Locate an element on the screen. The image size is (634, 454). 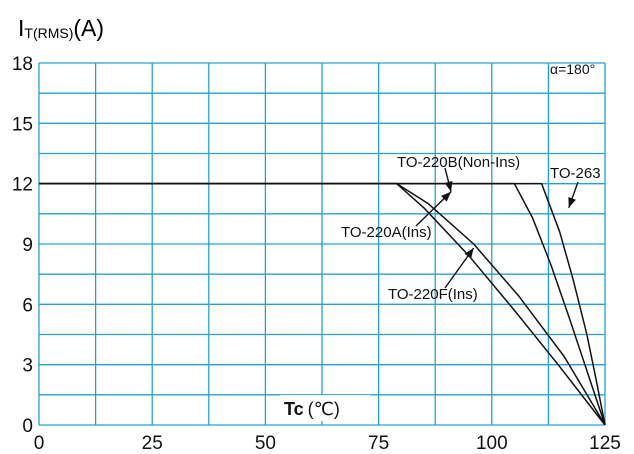
condition-label: α=180° is located at coordinates (572, 69).